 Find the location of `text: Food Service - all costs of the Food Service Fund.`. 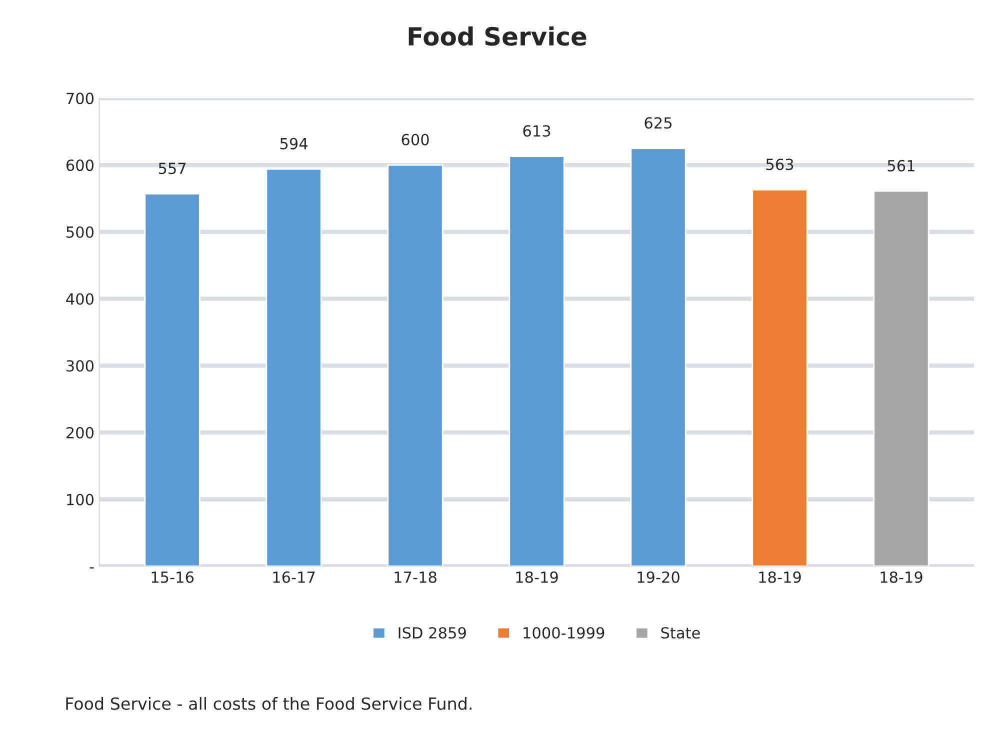

text: Food Service - all costs of the Food Service Fund. is located at coordinates (269, 703).